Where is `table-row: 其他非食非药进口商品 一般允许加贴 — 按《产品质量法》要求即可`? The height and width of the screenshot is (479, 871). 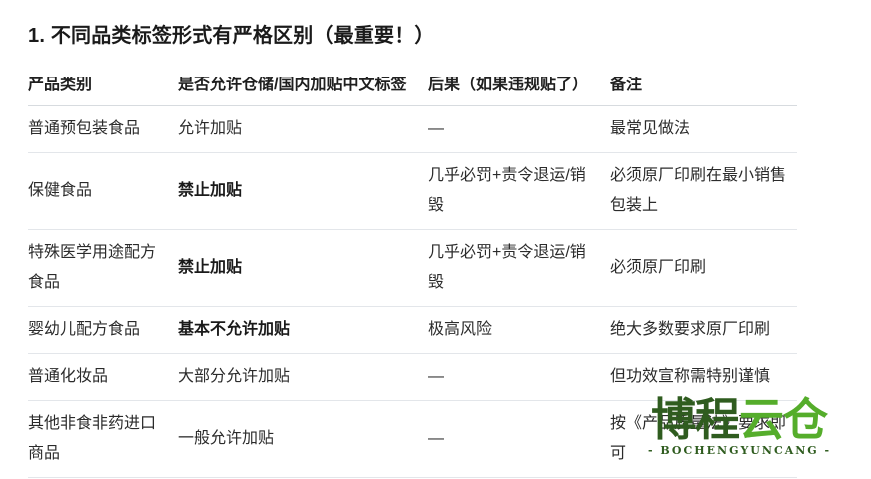
table-row: 其他非食非药进口商品 一般允许加贴 — 按《产品质量法》要求即可 is located at coordinates (412, 439).